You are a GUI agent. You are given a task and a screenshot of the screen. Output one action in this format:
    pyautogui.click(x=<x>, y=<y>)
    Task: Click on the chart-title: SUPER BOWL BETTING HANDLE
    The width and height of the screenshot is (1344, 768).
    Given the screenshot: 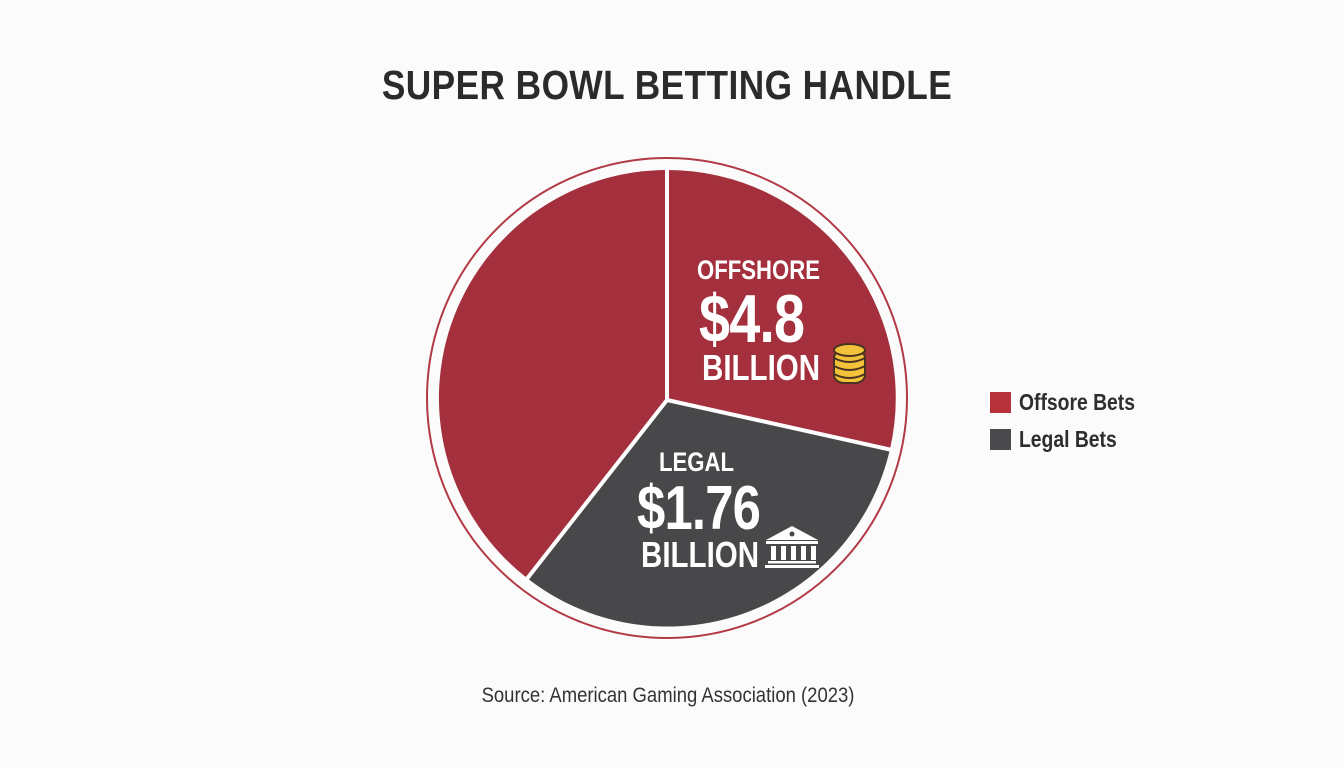 What is the action you would take?
    pyautogui.click(x=667, y=85)
    